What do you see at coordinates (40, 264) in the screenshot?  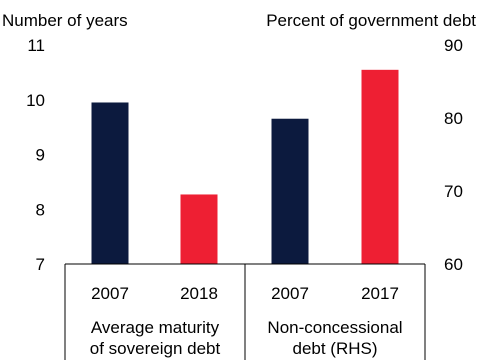 I see `left-tick-label: 7` at bounding box center [40, 264].